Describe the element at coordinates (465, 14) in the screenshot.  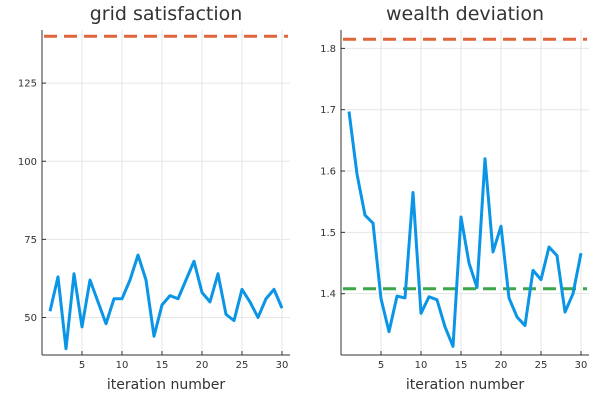
I see `chart-title: wealth deviation` at that location.